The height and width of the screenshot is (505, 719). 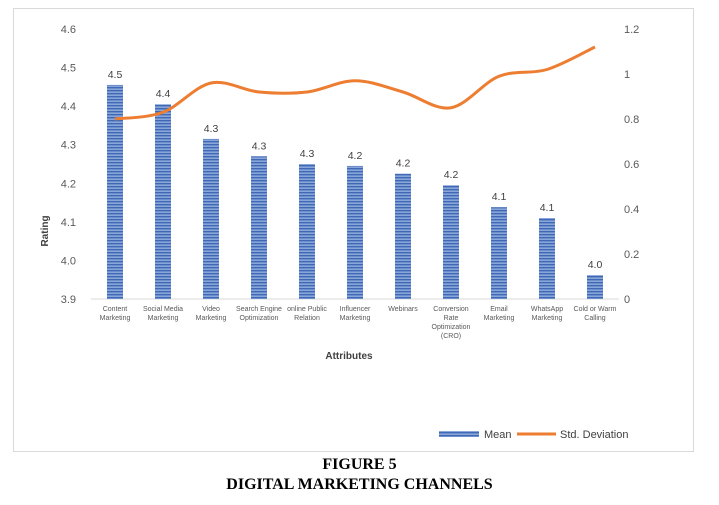 I want to click on mean-data-label: 4.4, so click(x=163, y=94).